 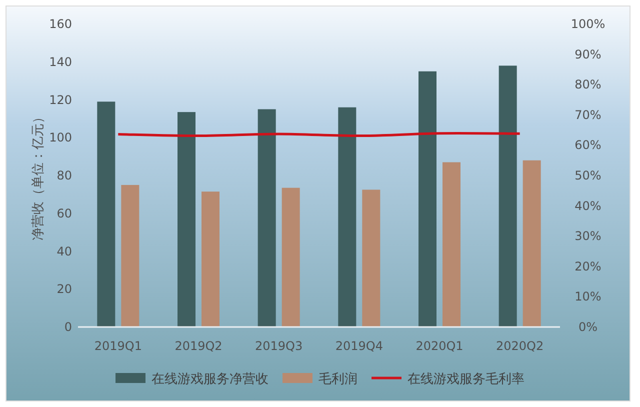 What do you see at coordinates (64, 289) in the screenshot?
I see `y-tick-label: 20` at bounding box center [64, 289].